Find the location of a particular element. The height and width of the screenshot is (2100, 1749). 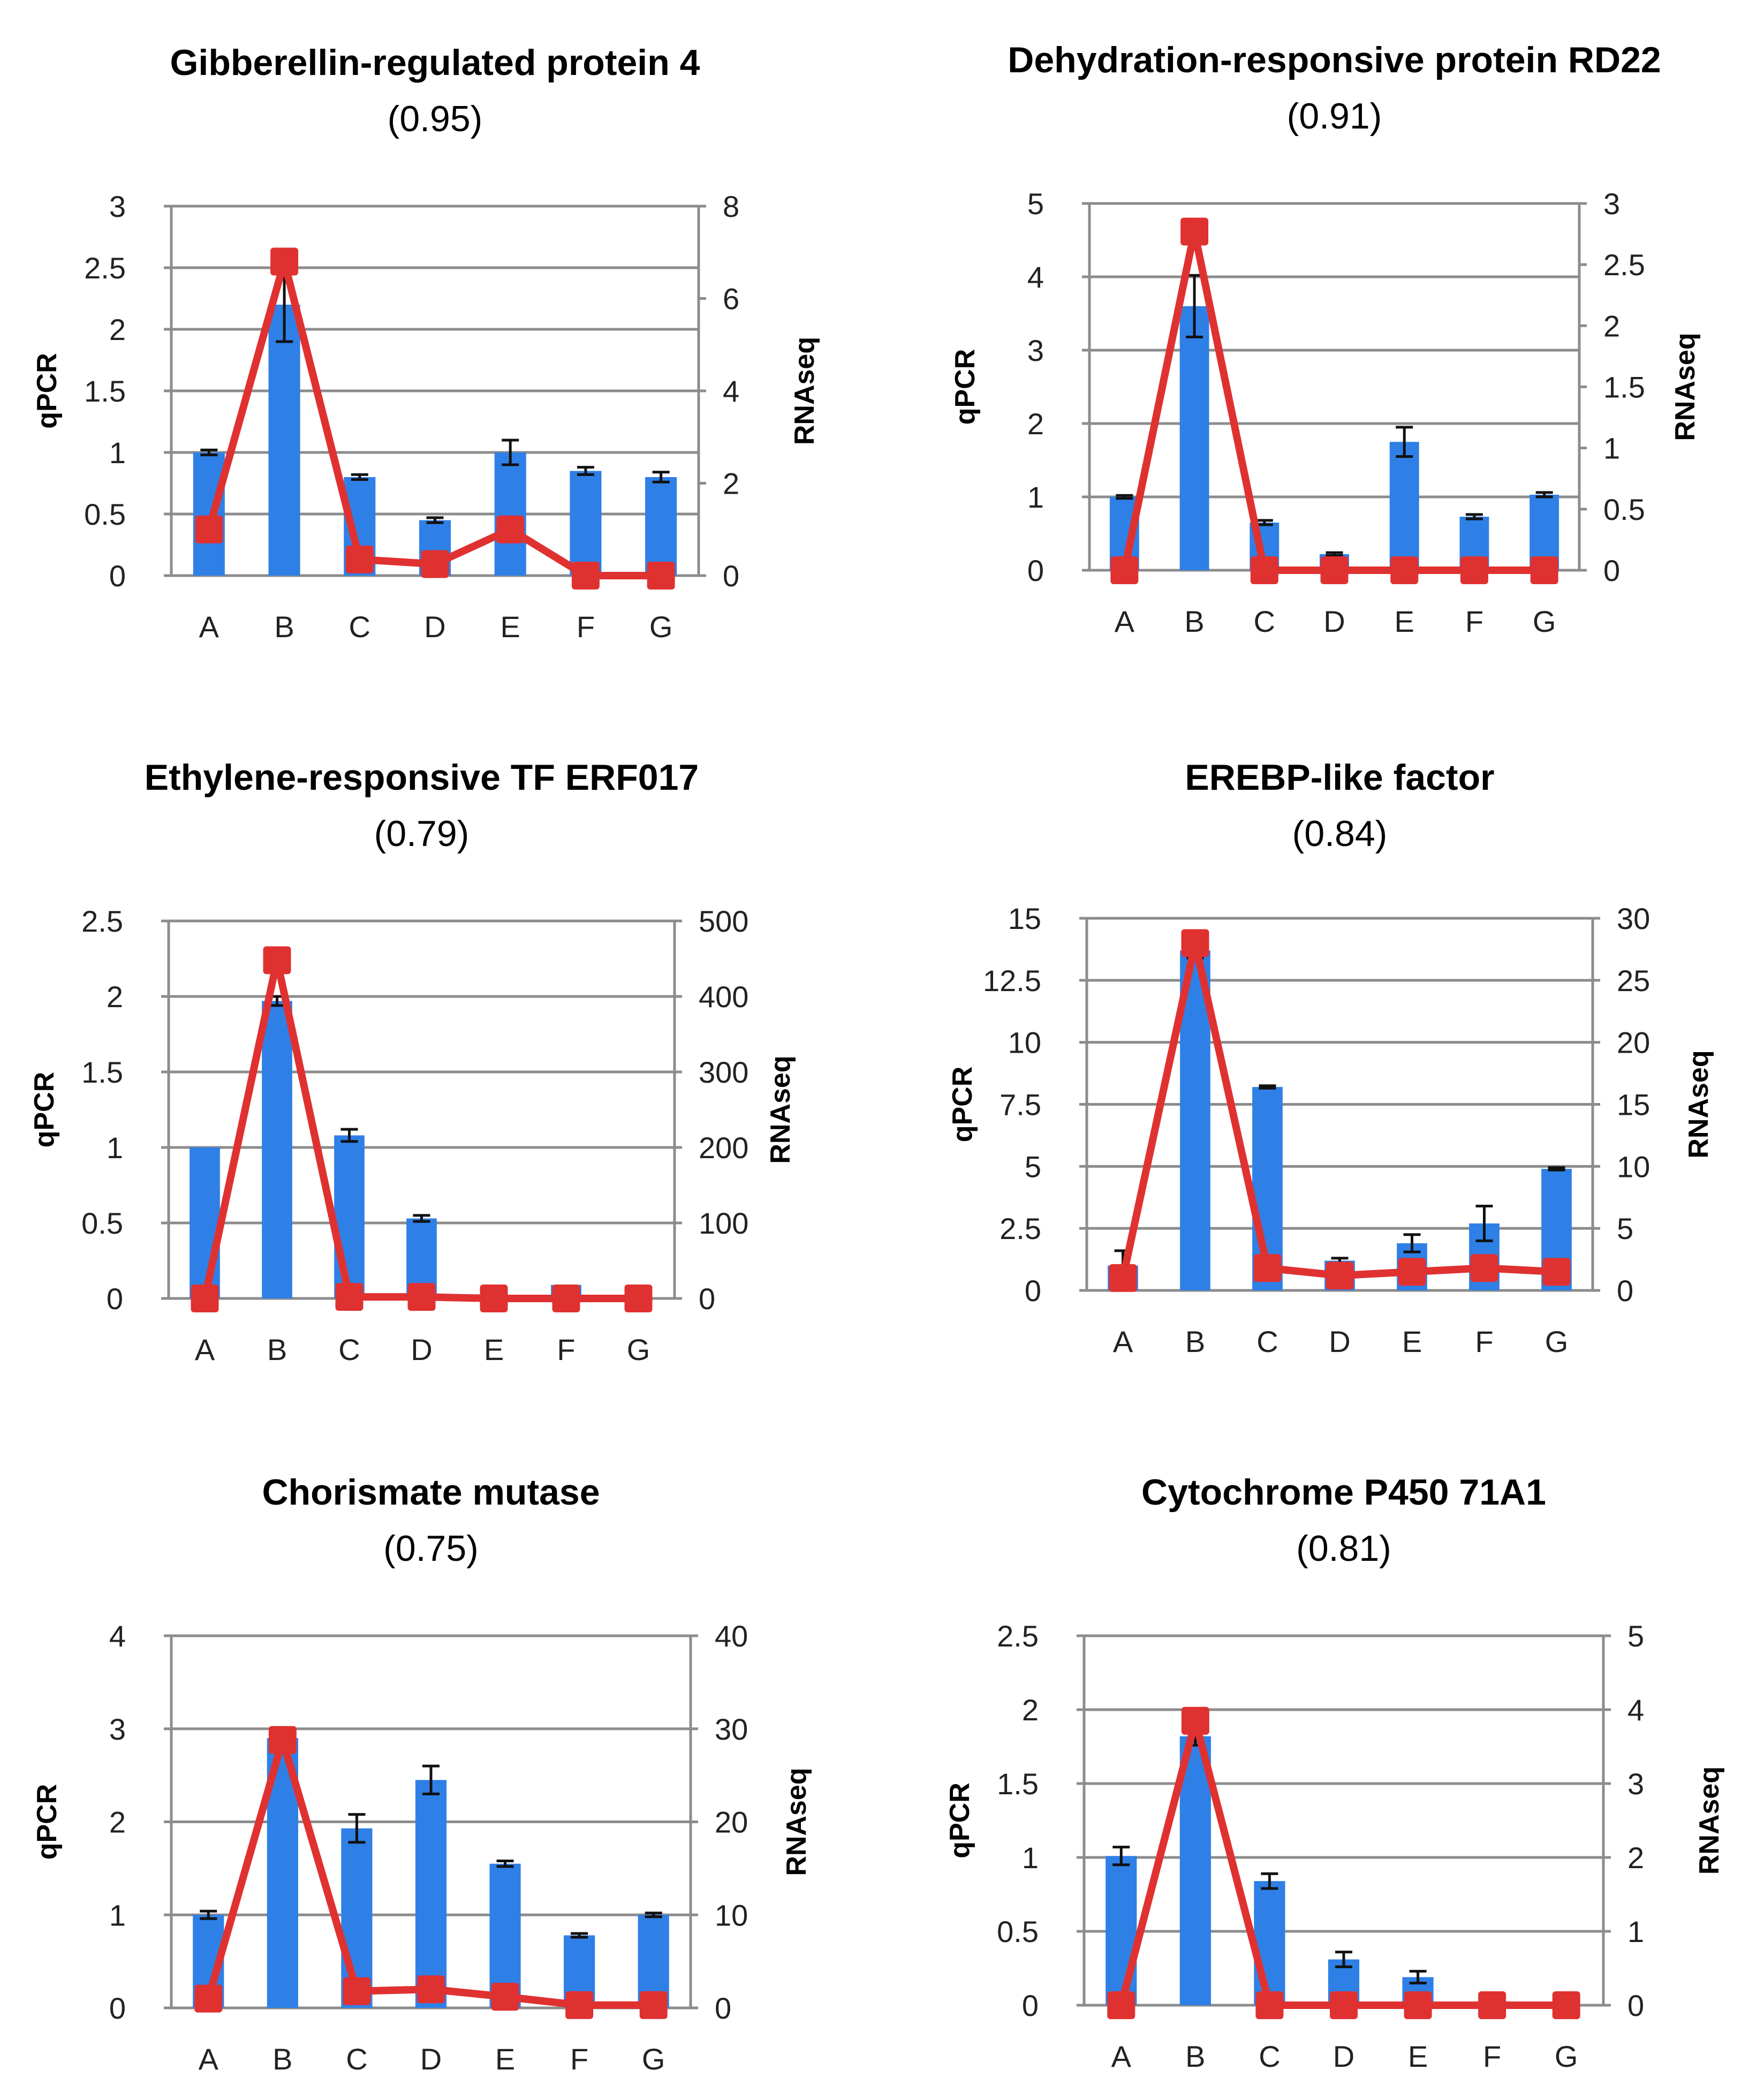

chart-subtitle: (0.79) is located at coordinates (422, 833).